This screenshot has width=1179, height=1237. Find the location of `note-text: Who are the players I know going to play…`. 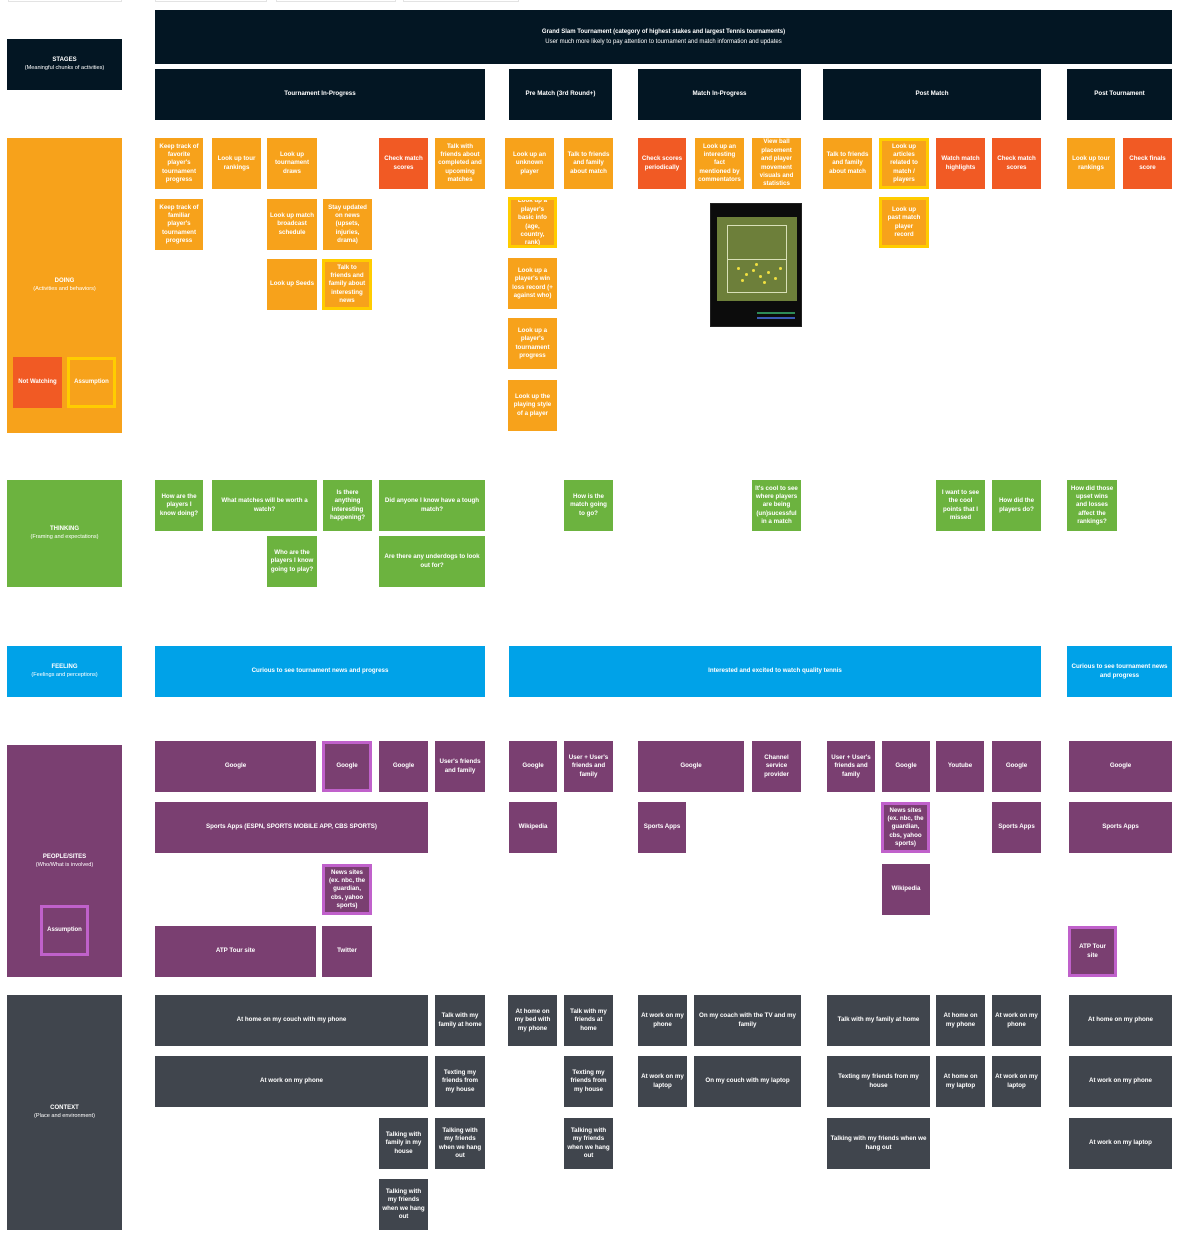

note-text: Who are the players I know going to play… is located at coordinates (292, 560).